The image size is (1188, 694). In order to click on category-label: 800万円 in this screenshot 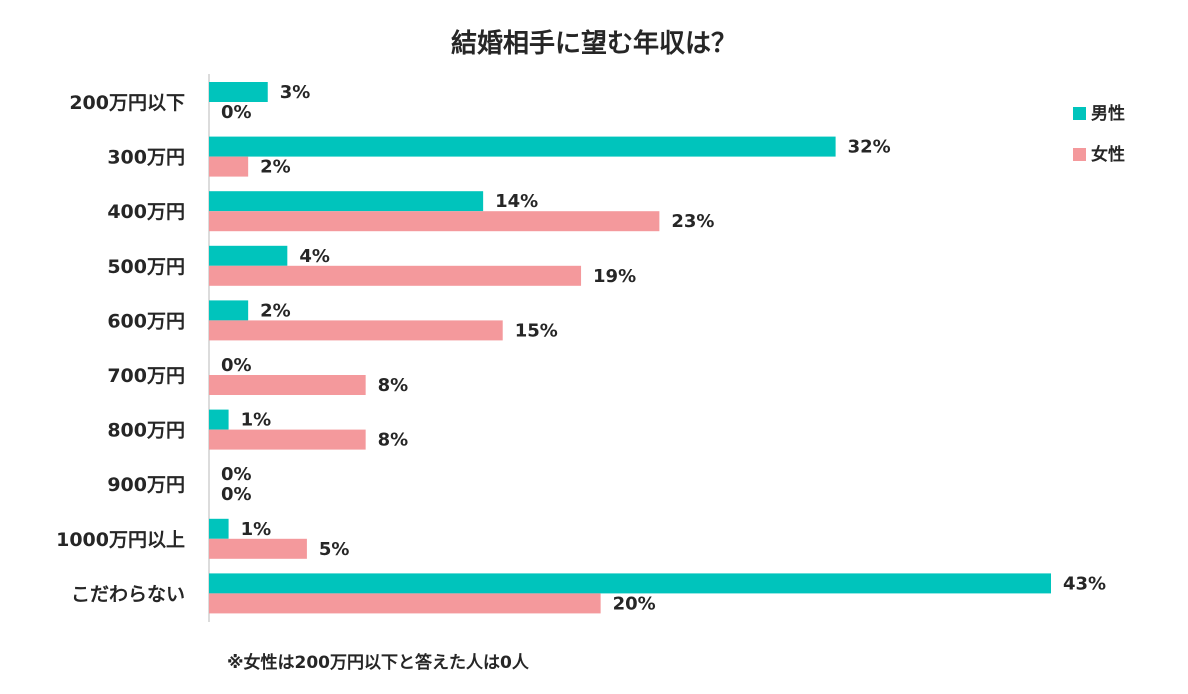, I will do `click(146, 431)`.